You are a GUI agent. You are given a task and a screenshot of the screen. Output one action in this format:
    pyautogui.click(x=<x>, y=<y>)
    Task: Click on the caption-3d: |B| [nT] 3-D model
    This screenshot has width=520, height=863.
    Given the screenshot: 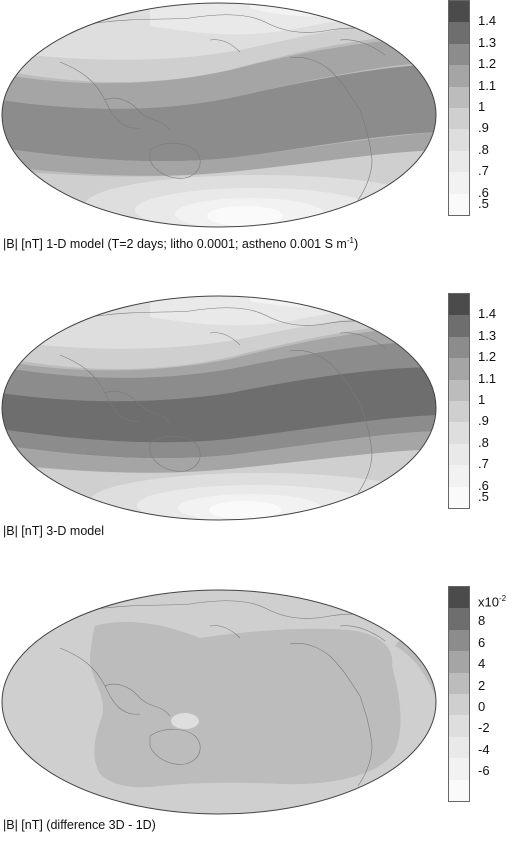 What is the action you would take?
    pyautogui.click(x=53, y=531)
    